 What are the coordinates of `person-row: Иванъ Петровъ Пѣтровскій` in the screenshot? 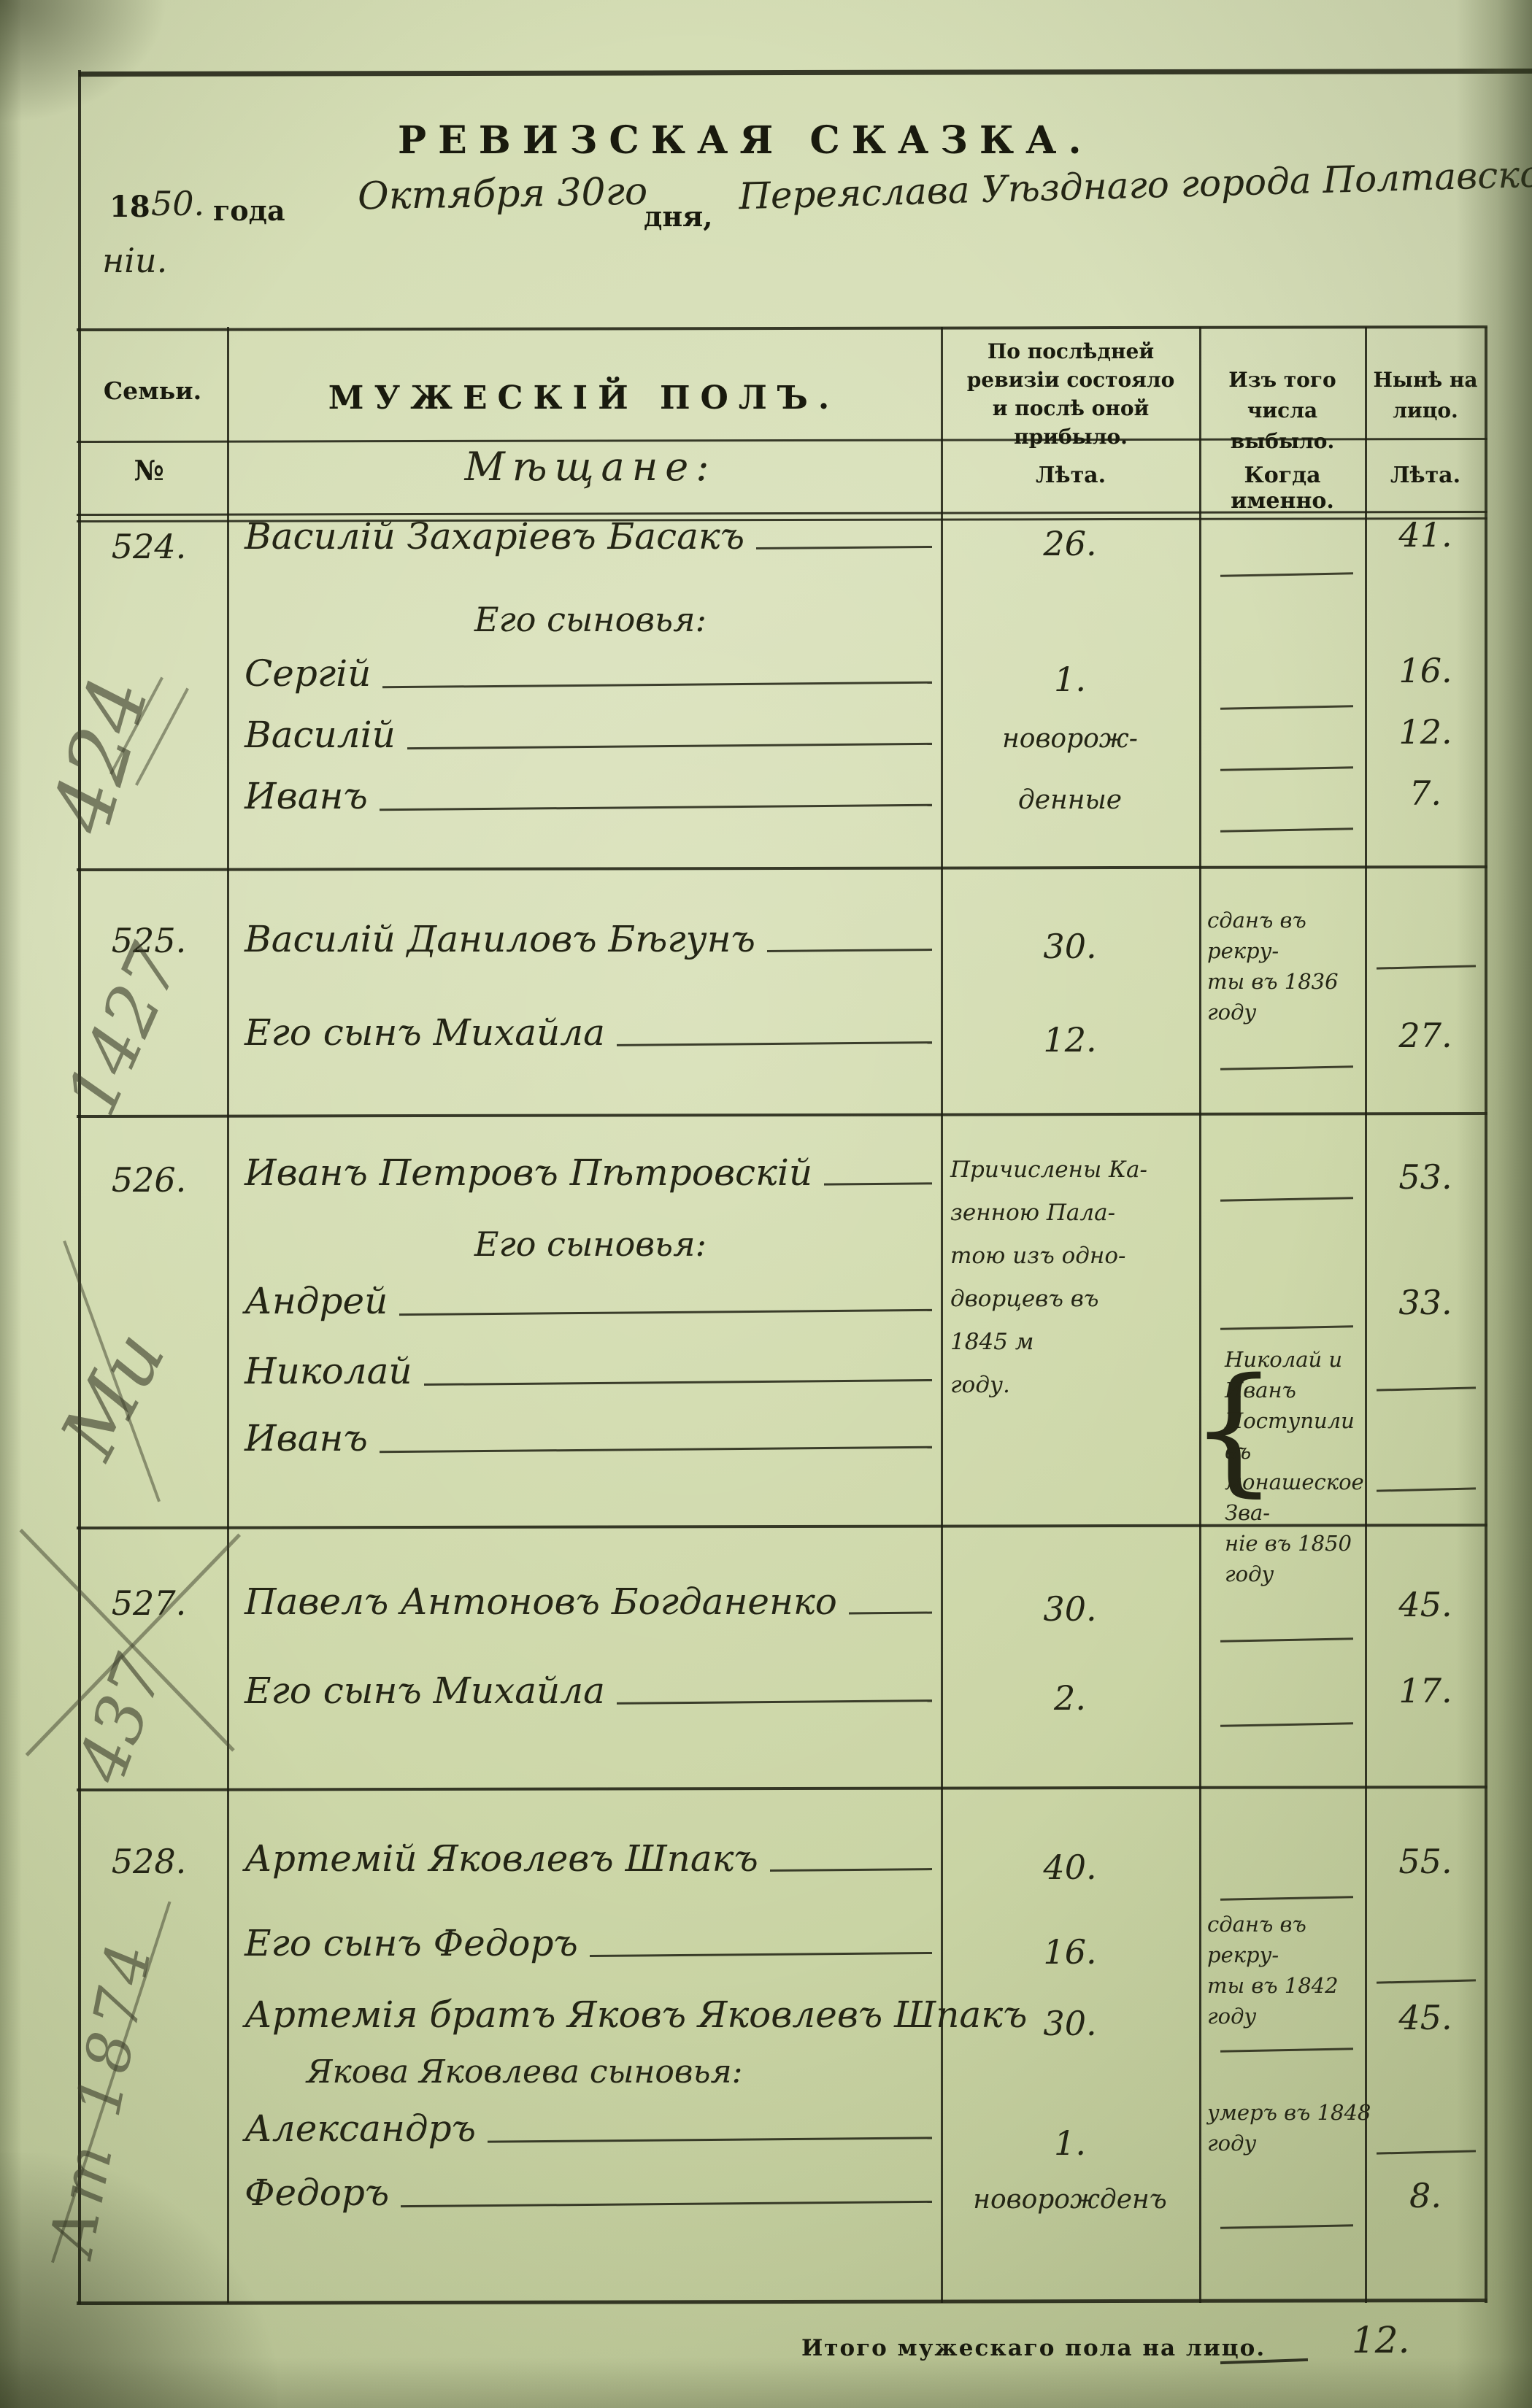 It's located at (590, 1172).